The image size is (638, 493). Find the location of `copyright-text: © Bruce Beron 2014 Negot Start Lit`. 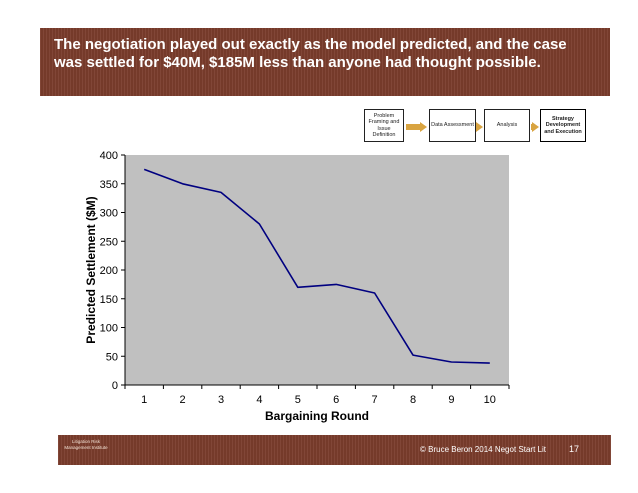

copyright-text: © Bruce Beron 2014 Negot Start Lit is located at coordinates (483, 449).